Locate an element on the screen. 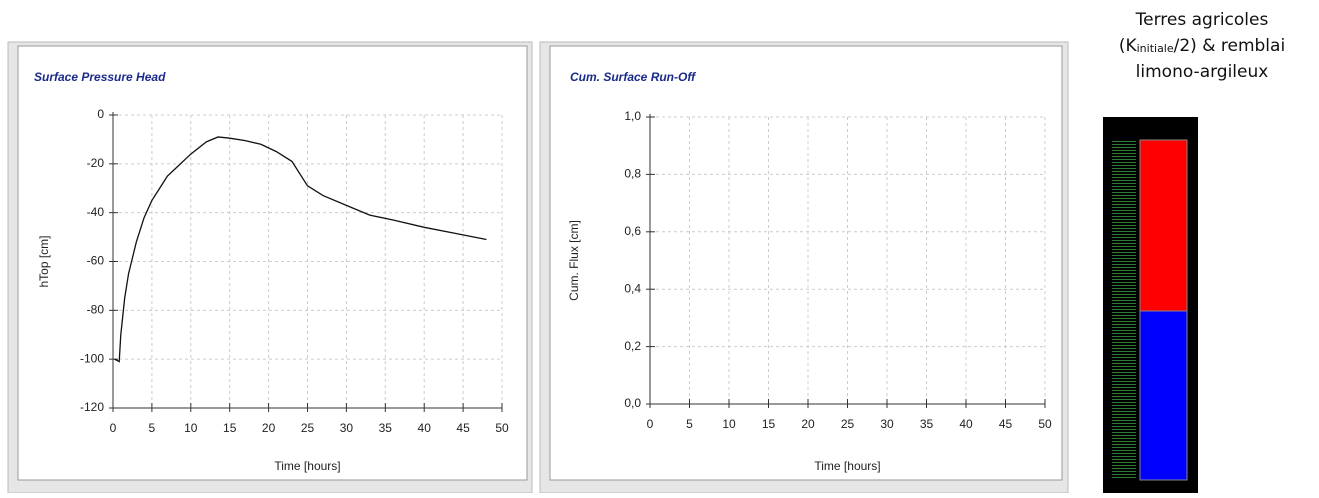  side-label-part: (K is located at coordinates (1128, 46).